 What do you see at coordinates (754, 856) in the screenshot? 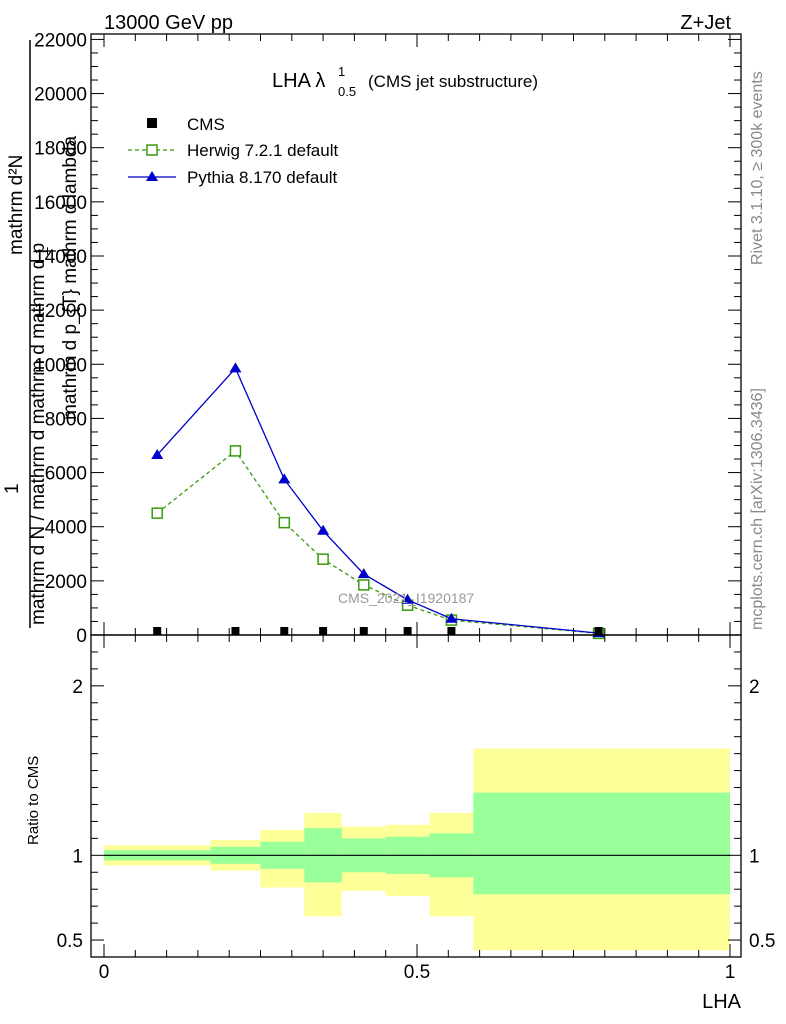
I see `ratio-y-tick-label-right: 1` at bounding box center [754, 856].